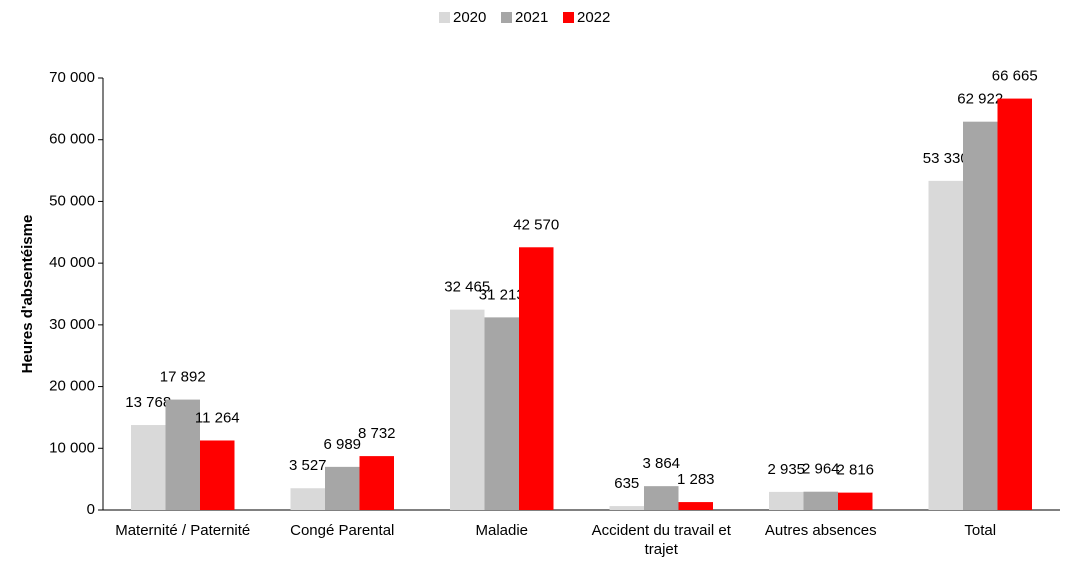  Describe the element at coordinates (626, 483) in the screenshot. I see `data-label: 635` at that location.